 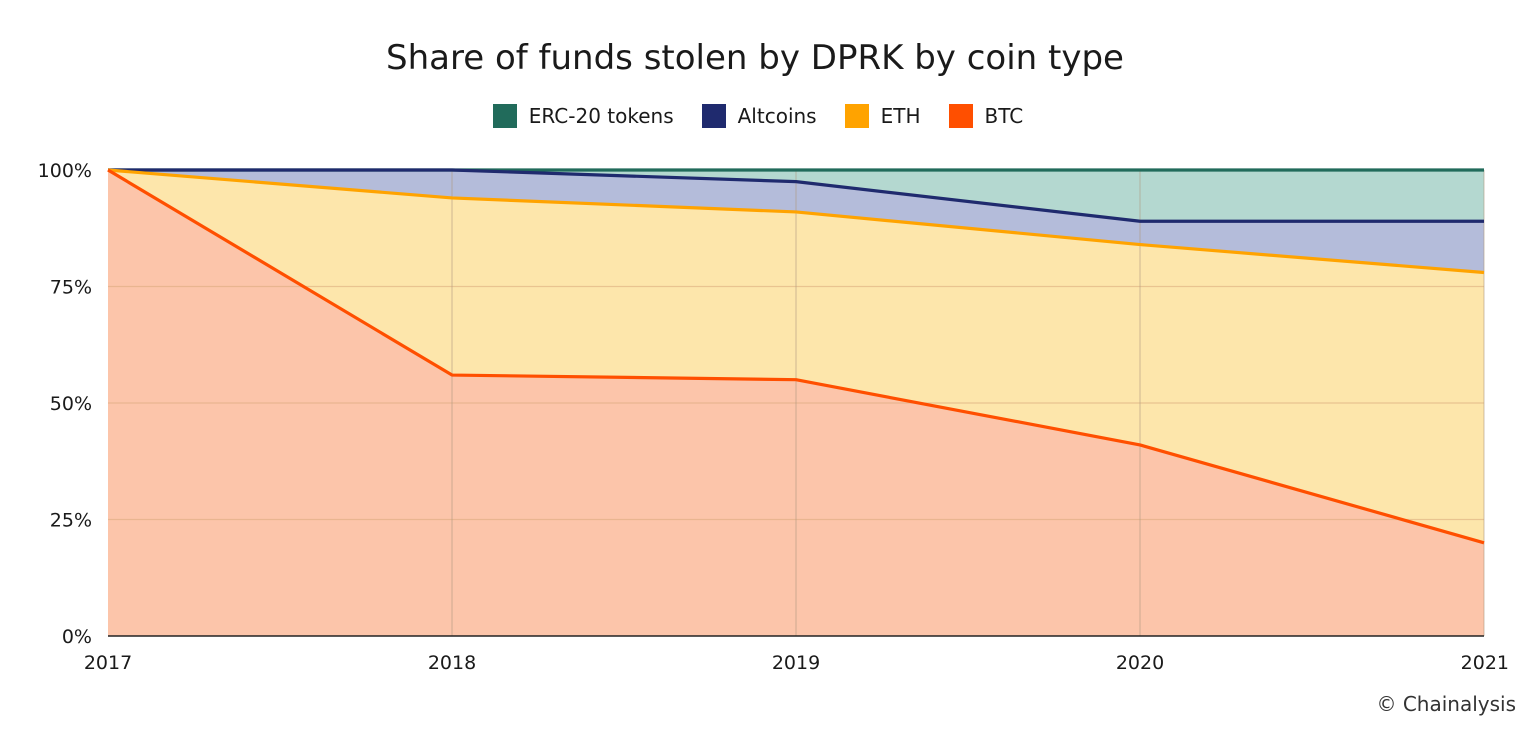 What do you see at coordinates (796, 195) in the screenshot?
I see `line-altcoins` at bounding box center [796, 195].